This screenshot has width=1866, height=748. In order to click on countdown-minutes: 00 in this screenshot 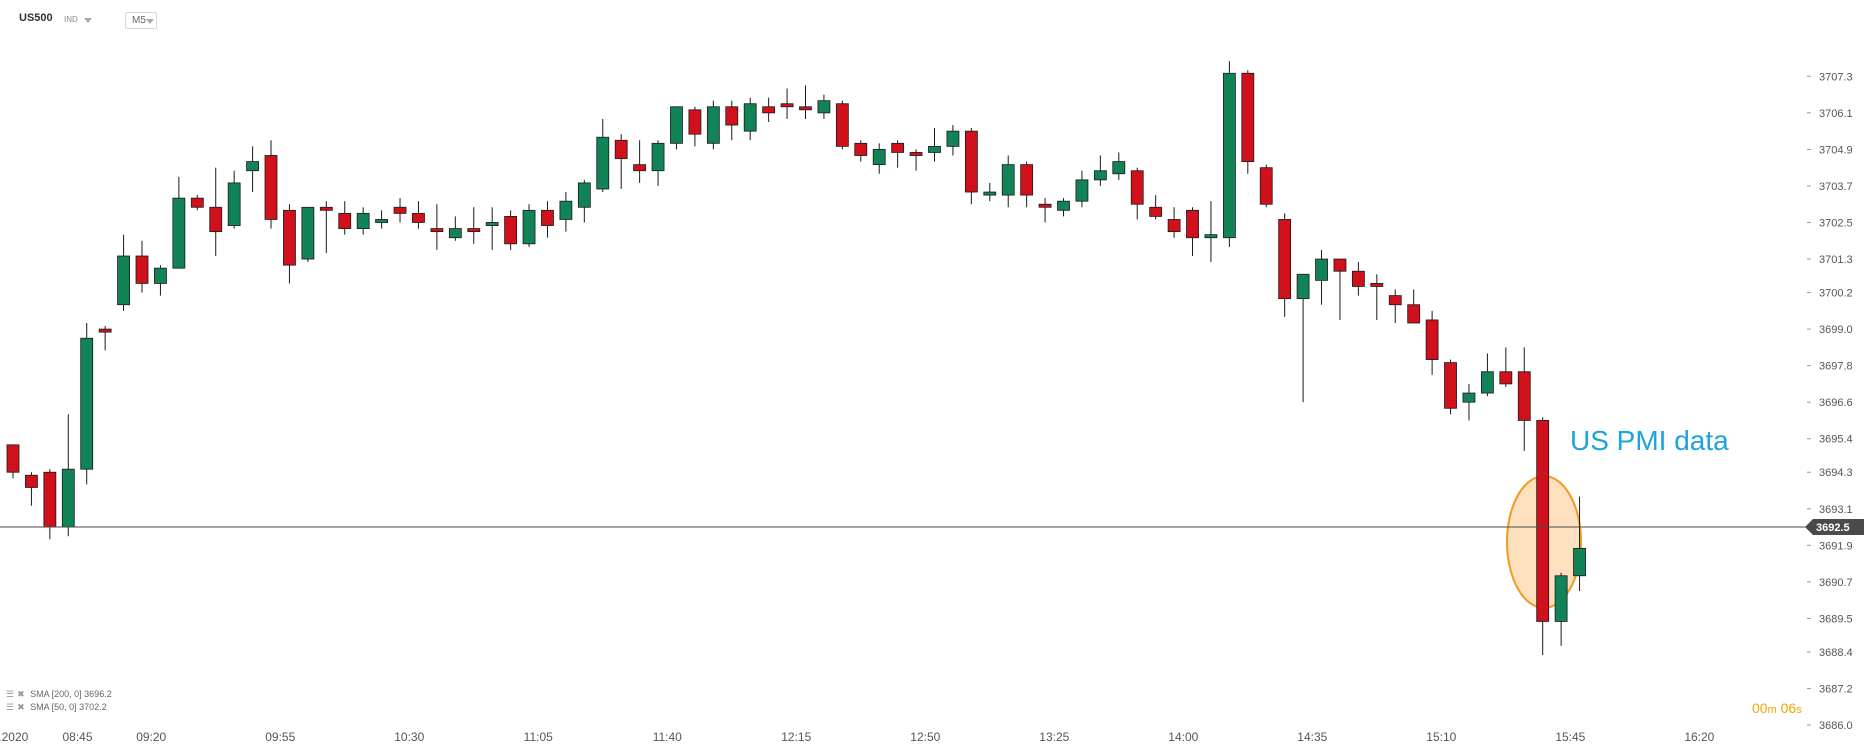, I will do `click(1760, 708)`.